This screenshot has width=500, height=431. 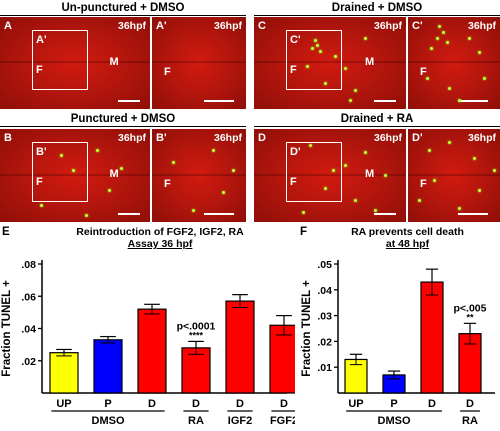 I want to click on micrograph-a: A 36hpf F M A', so click(x=75, y=63).